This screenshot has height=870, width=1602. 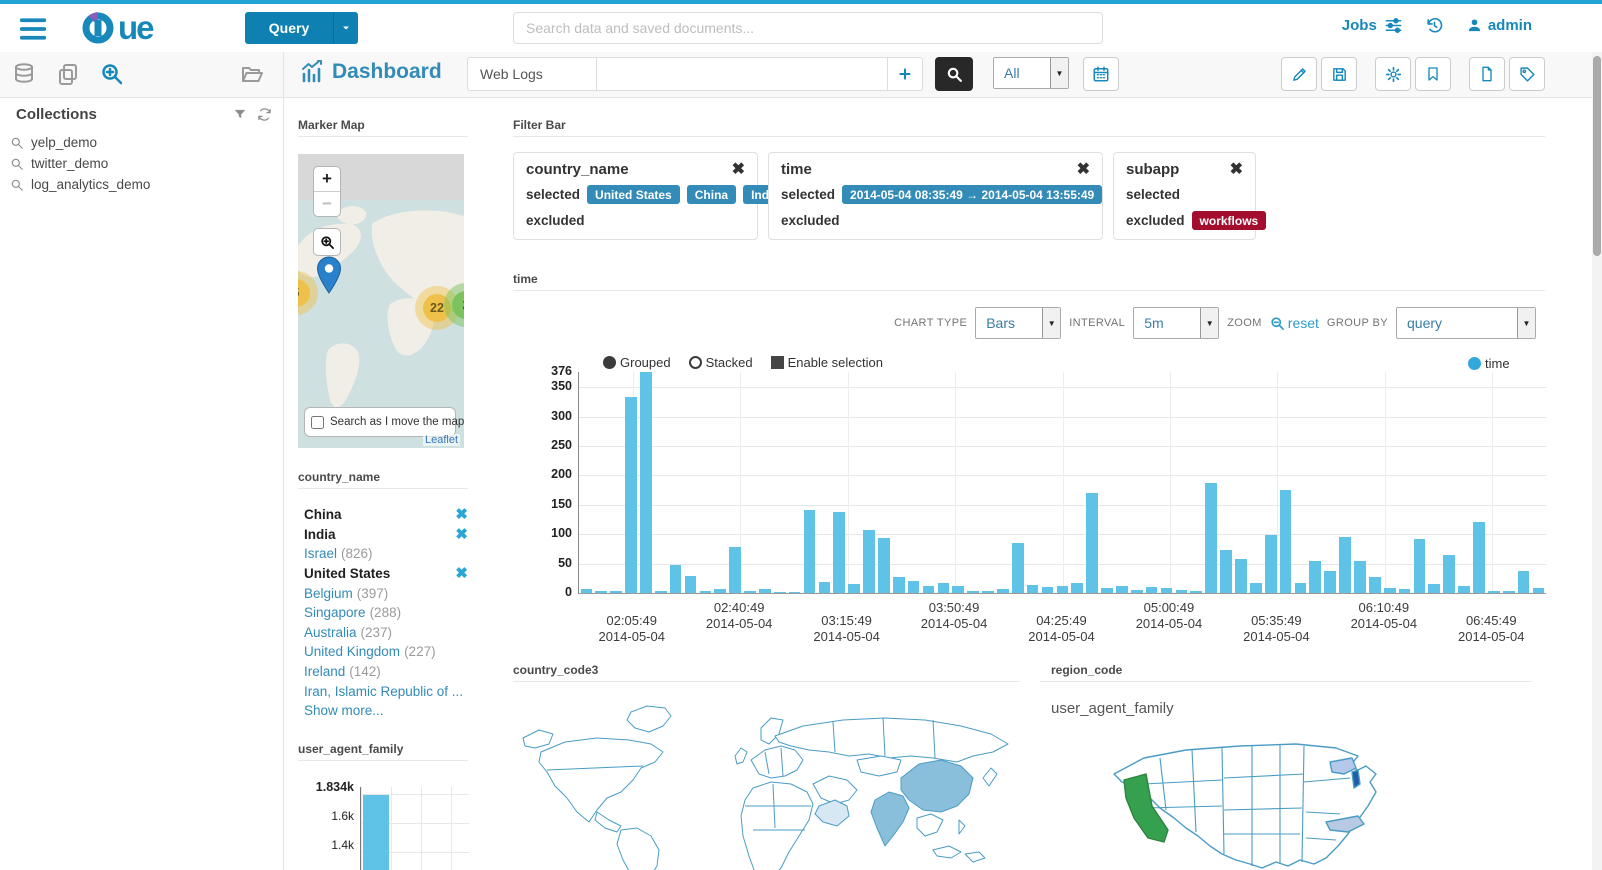 I want to click on page-scrollbar, so click(x=1597, y=461).